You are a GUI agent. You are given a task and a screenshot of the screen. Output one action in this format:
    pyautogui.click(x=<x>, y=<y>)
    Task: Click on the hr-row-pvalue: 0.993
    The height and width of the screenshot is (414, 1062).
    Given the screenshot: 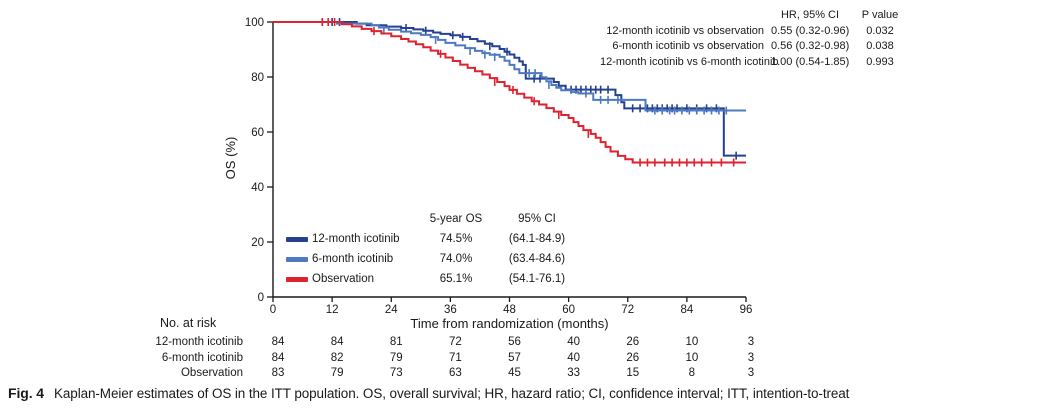 What is the action you would take?
    pyautogui.click(x=880, y=61)
    